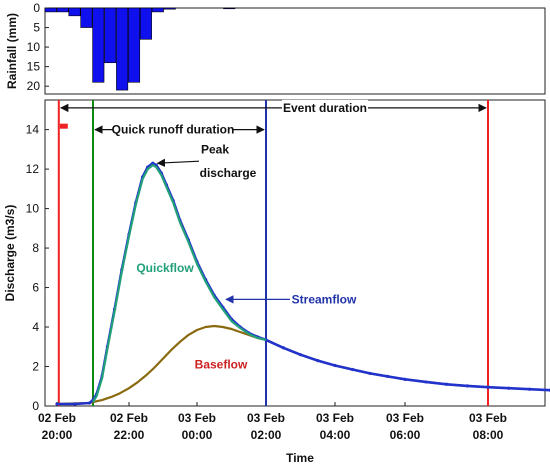 The width and height of the screenshot is (550, 469). Describe the element at coordinates (129, 435) in the screenshot. I see `time-tick-hour: 22:00` at that location.